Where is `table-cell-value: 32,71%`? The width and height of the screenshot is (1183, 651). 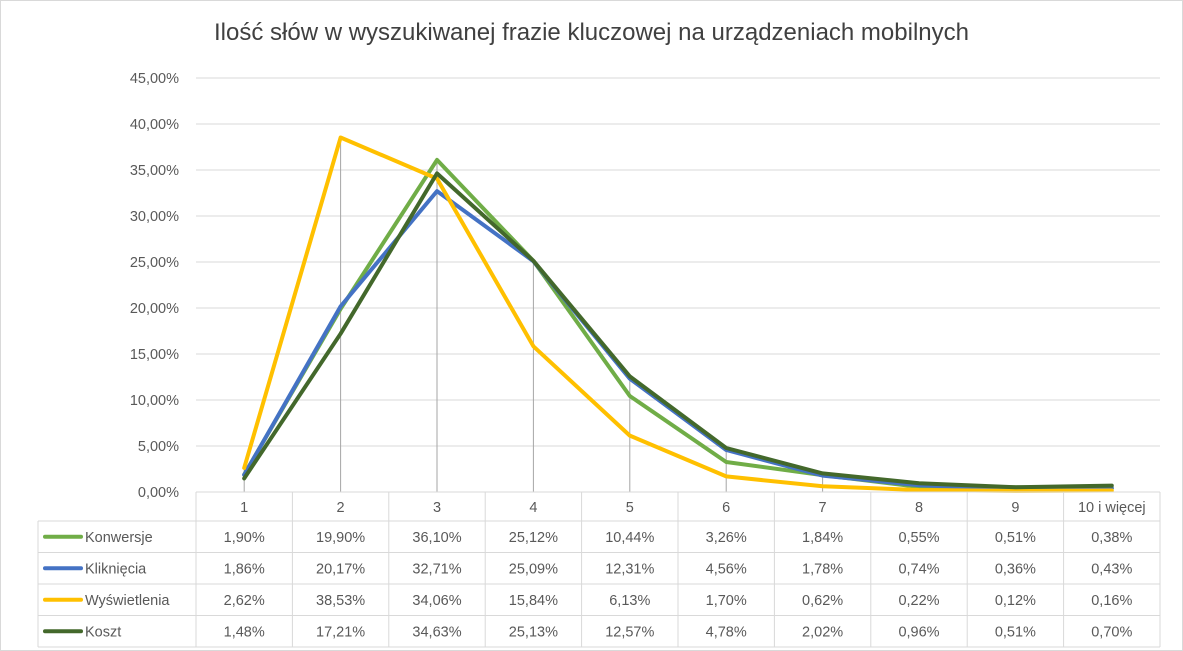
table-cell-value: 32,71% is located at coordinates (436, 569).